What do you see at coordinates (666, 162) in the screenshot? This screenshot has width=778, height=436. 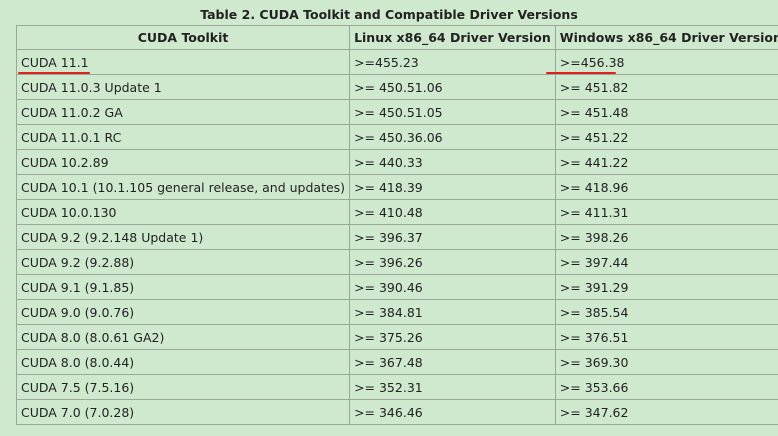 I see `table-cell: >= 441.22` at bounding box center [666, 162].